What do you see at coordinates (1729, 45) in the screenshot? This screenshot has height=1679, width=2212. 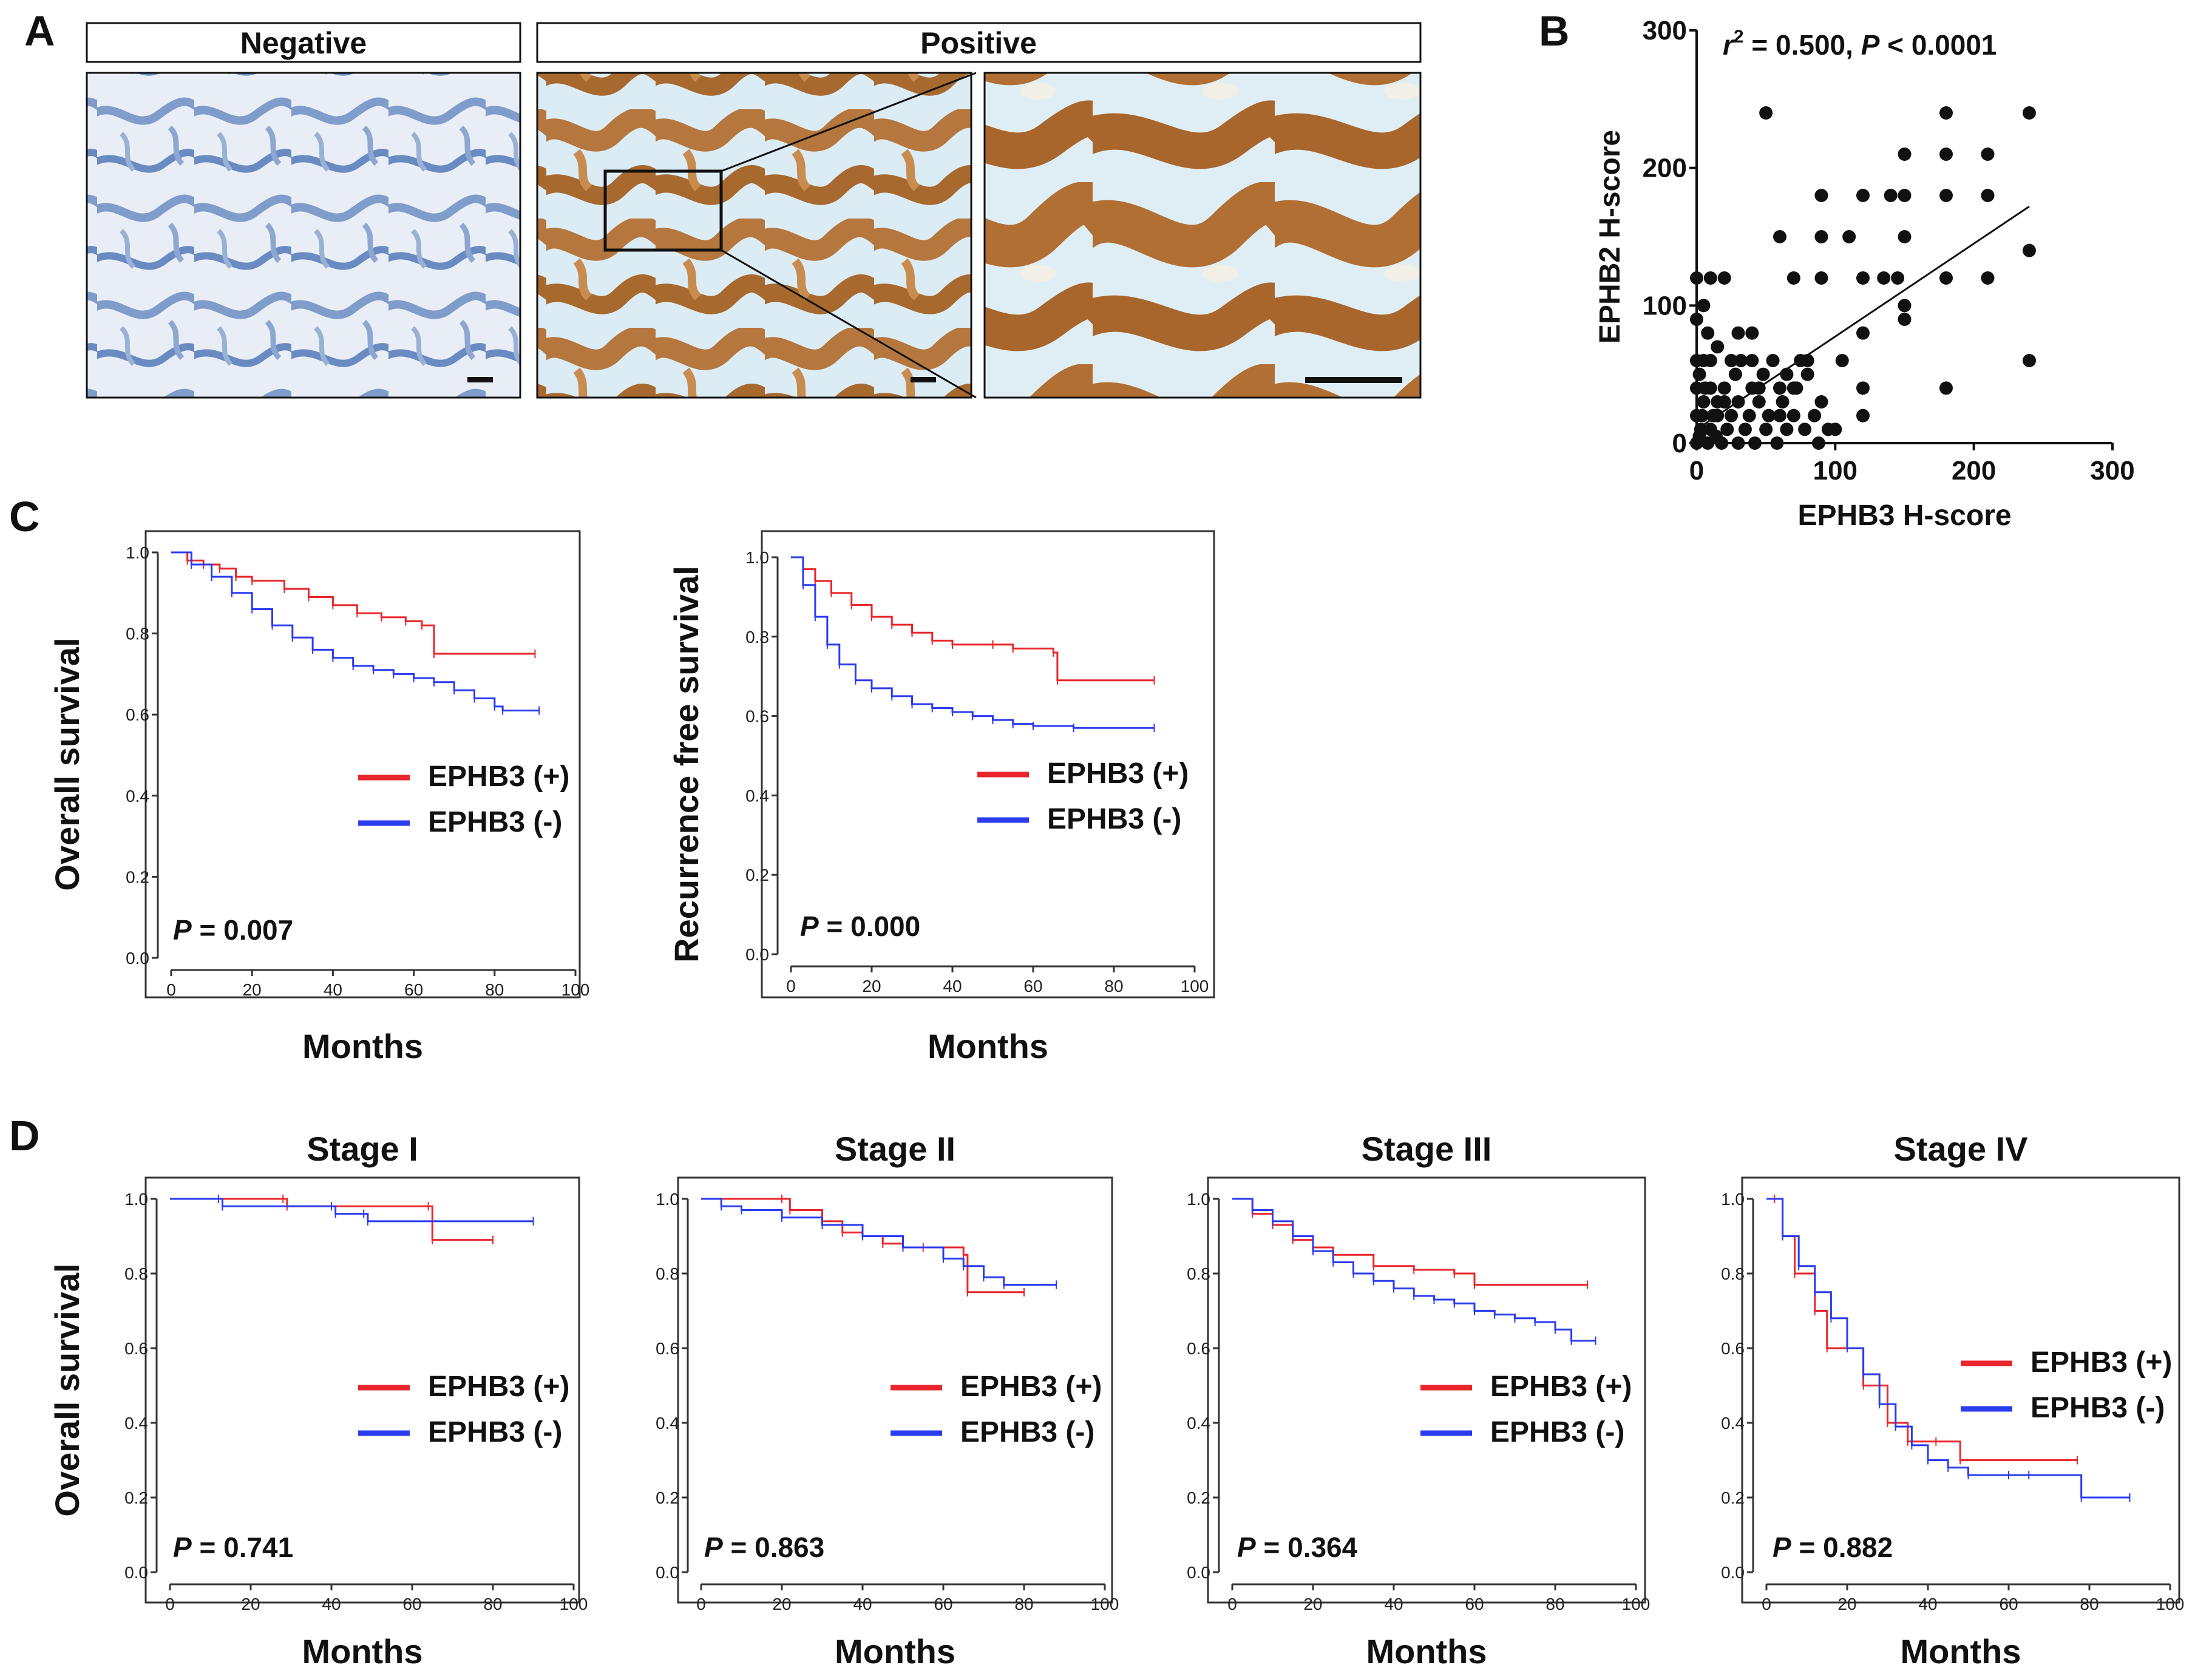 I see `annotation-r: r` at bounding box center [1729, 45].